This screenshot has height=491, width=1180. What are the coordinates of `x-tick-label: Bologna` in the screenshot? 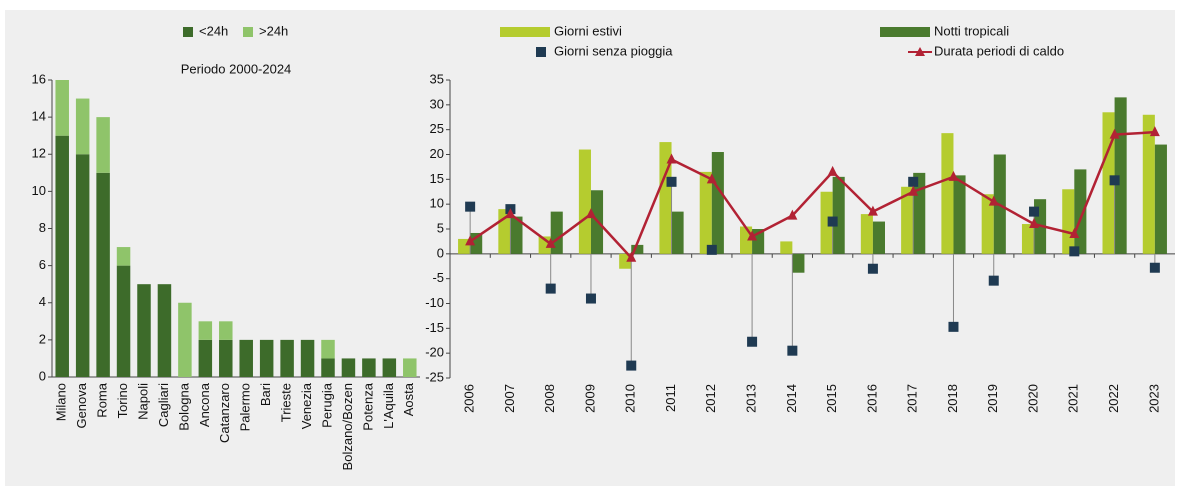 It's located at (183, 406).